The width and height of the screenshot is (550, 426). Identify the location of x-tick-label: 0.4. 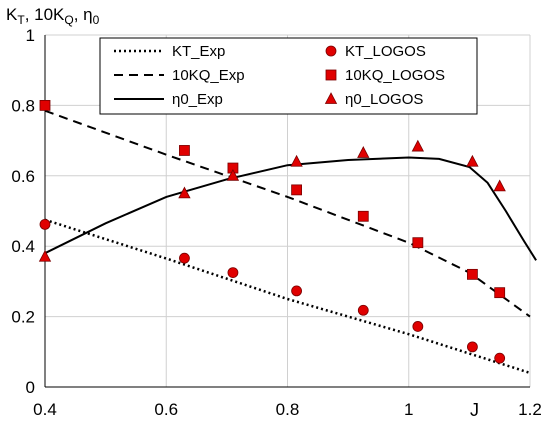
(45, 409).